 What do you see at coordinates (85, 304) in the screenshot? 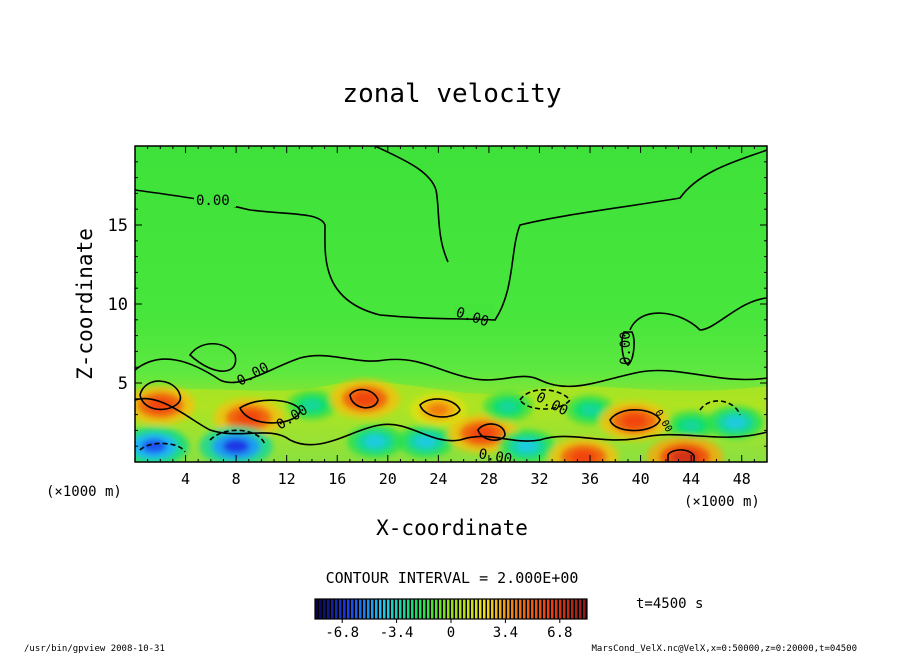
I see `y-axis-label: Z-coordinate` at bounding box center [85, 304].